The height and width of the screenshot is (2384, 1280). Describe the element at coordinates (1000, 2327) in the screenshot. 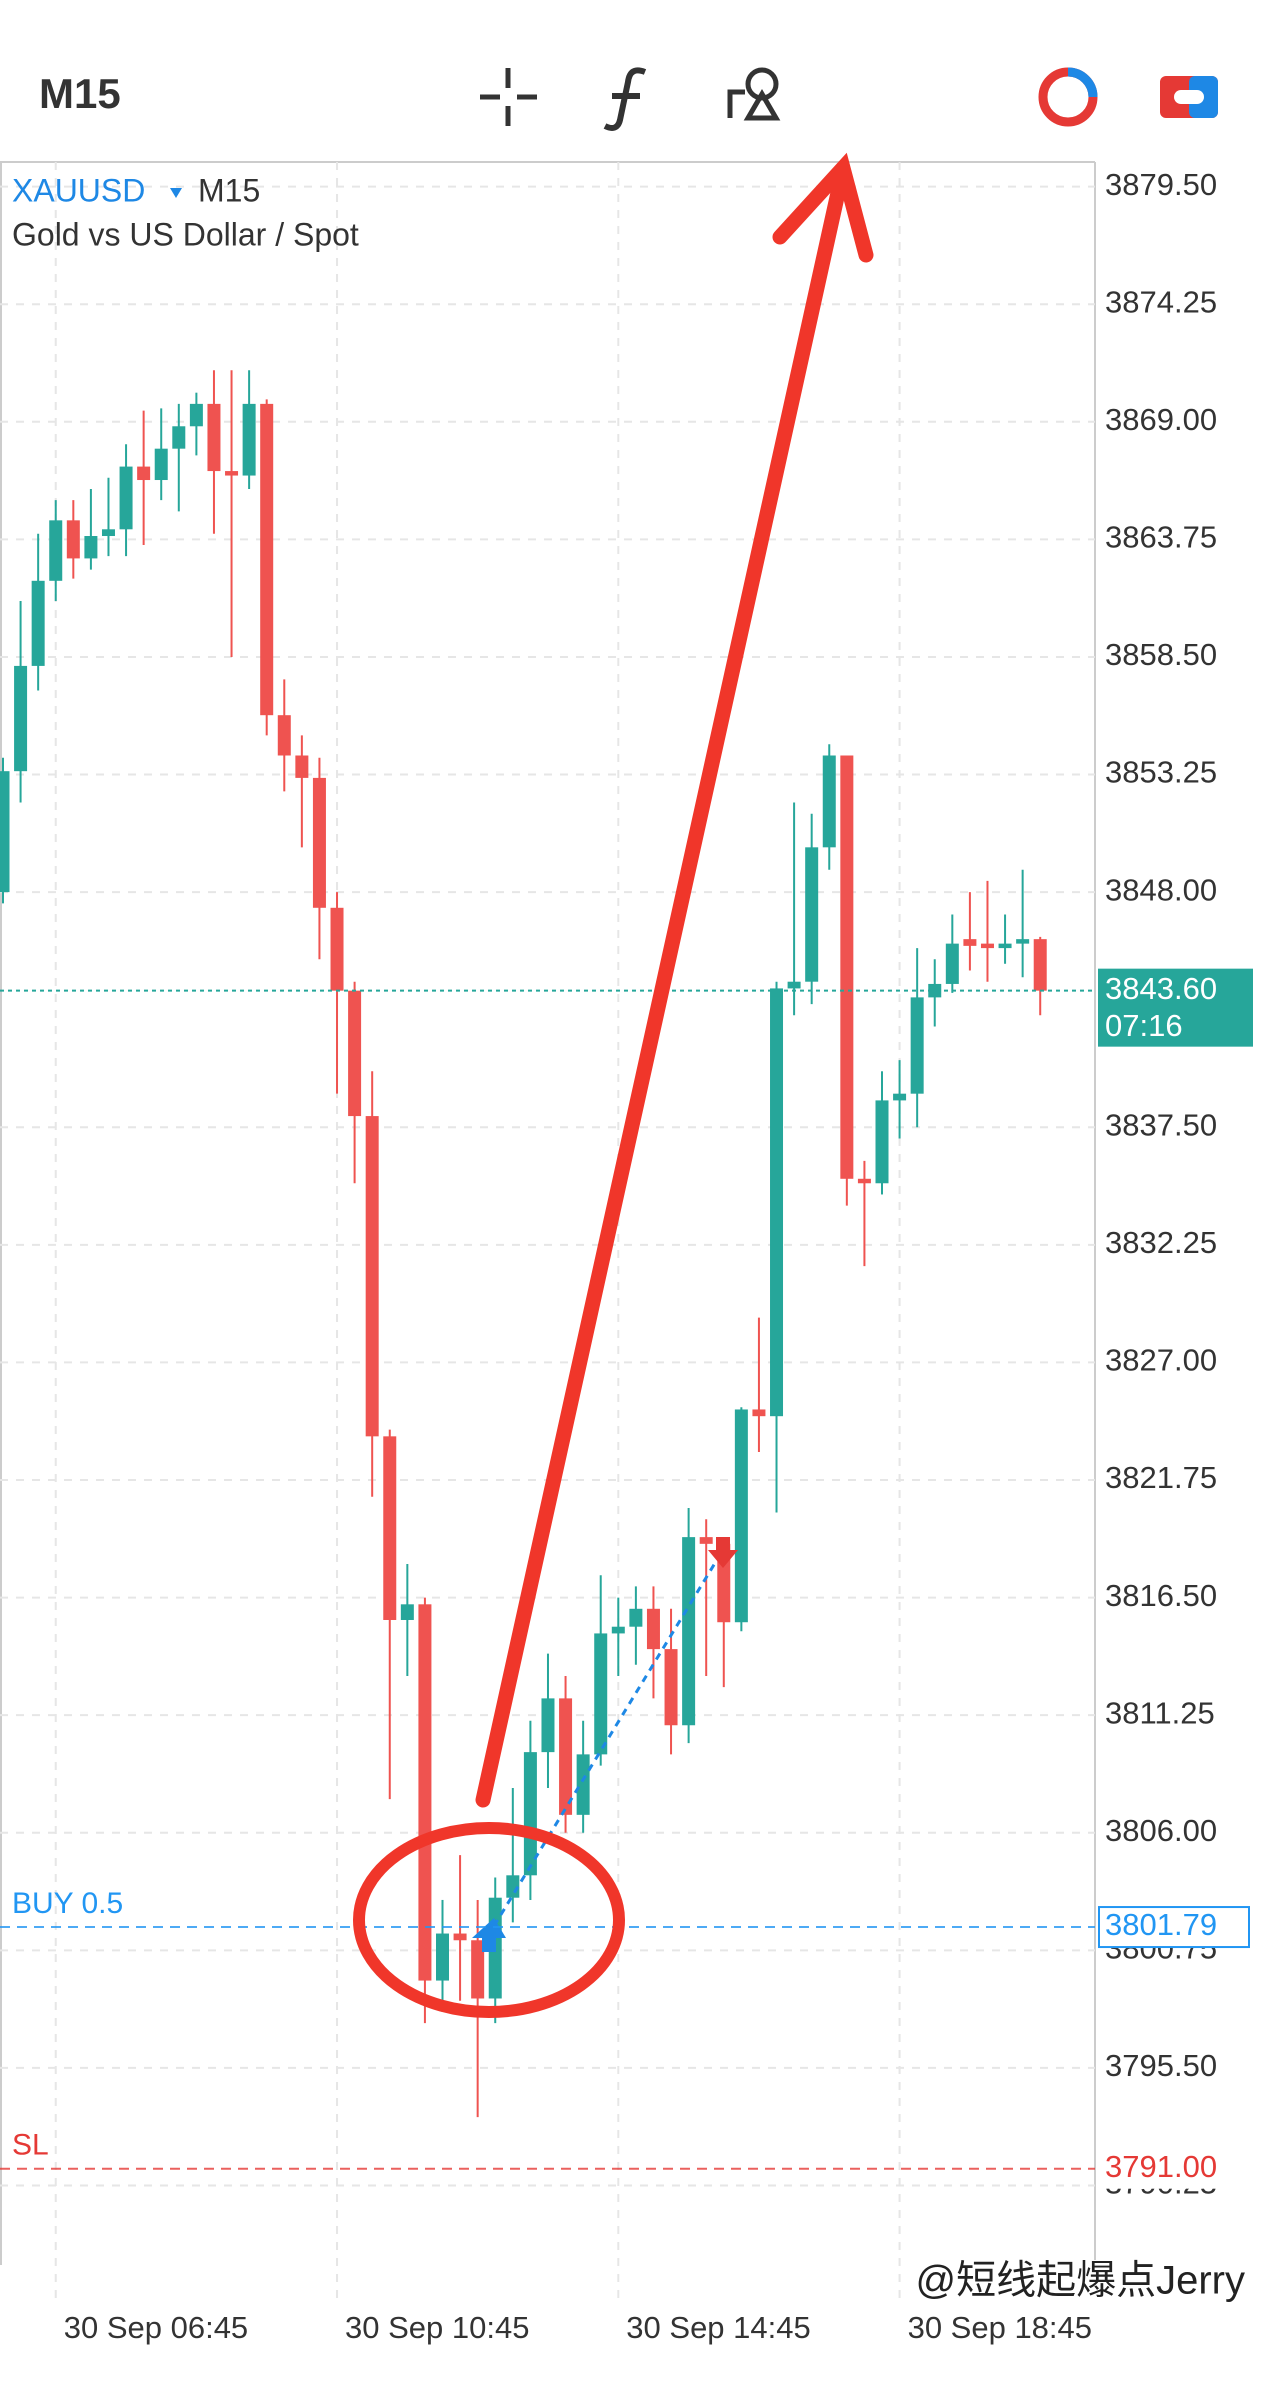

I see `x-tick-label: 30 Sep 18:45` at that location.